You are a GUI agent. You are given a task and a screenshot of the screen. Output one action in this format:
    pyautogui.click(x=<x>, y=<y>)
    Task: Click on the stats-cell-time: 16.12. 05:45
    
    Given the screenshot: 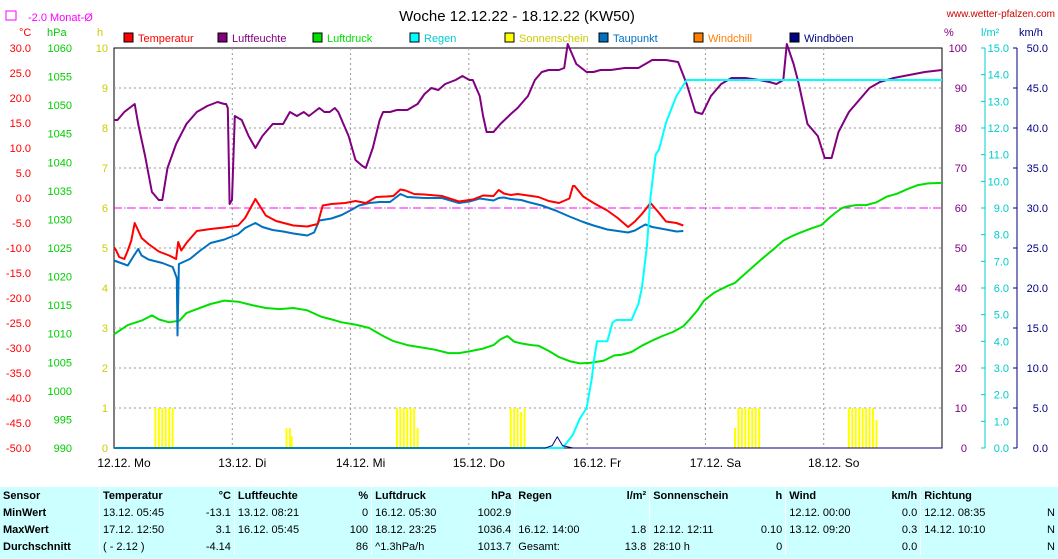 What is the action you would take?
    pyautogui.click(x=282, y=529)
    